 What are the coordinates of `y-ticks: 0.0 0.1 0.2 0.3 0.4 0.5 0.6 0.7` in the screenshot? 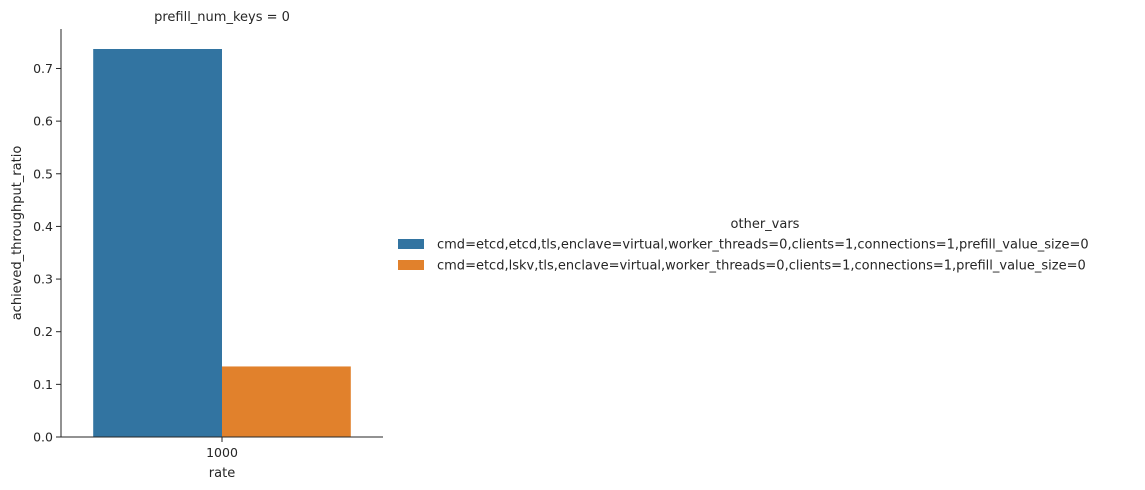 It's located at (47, 253).